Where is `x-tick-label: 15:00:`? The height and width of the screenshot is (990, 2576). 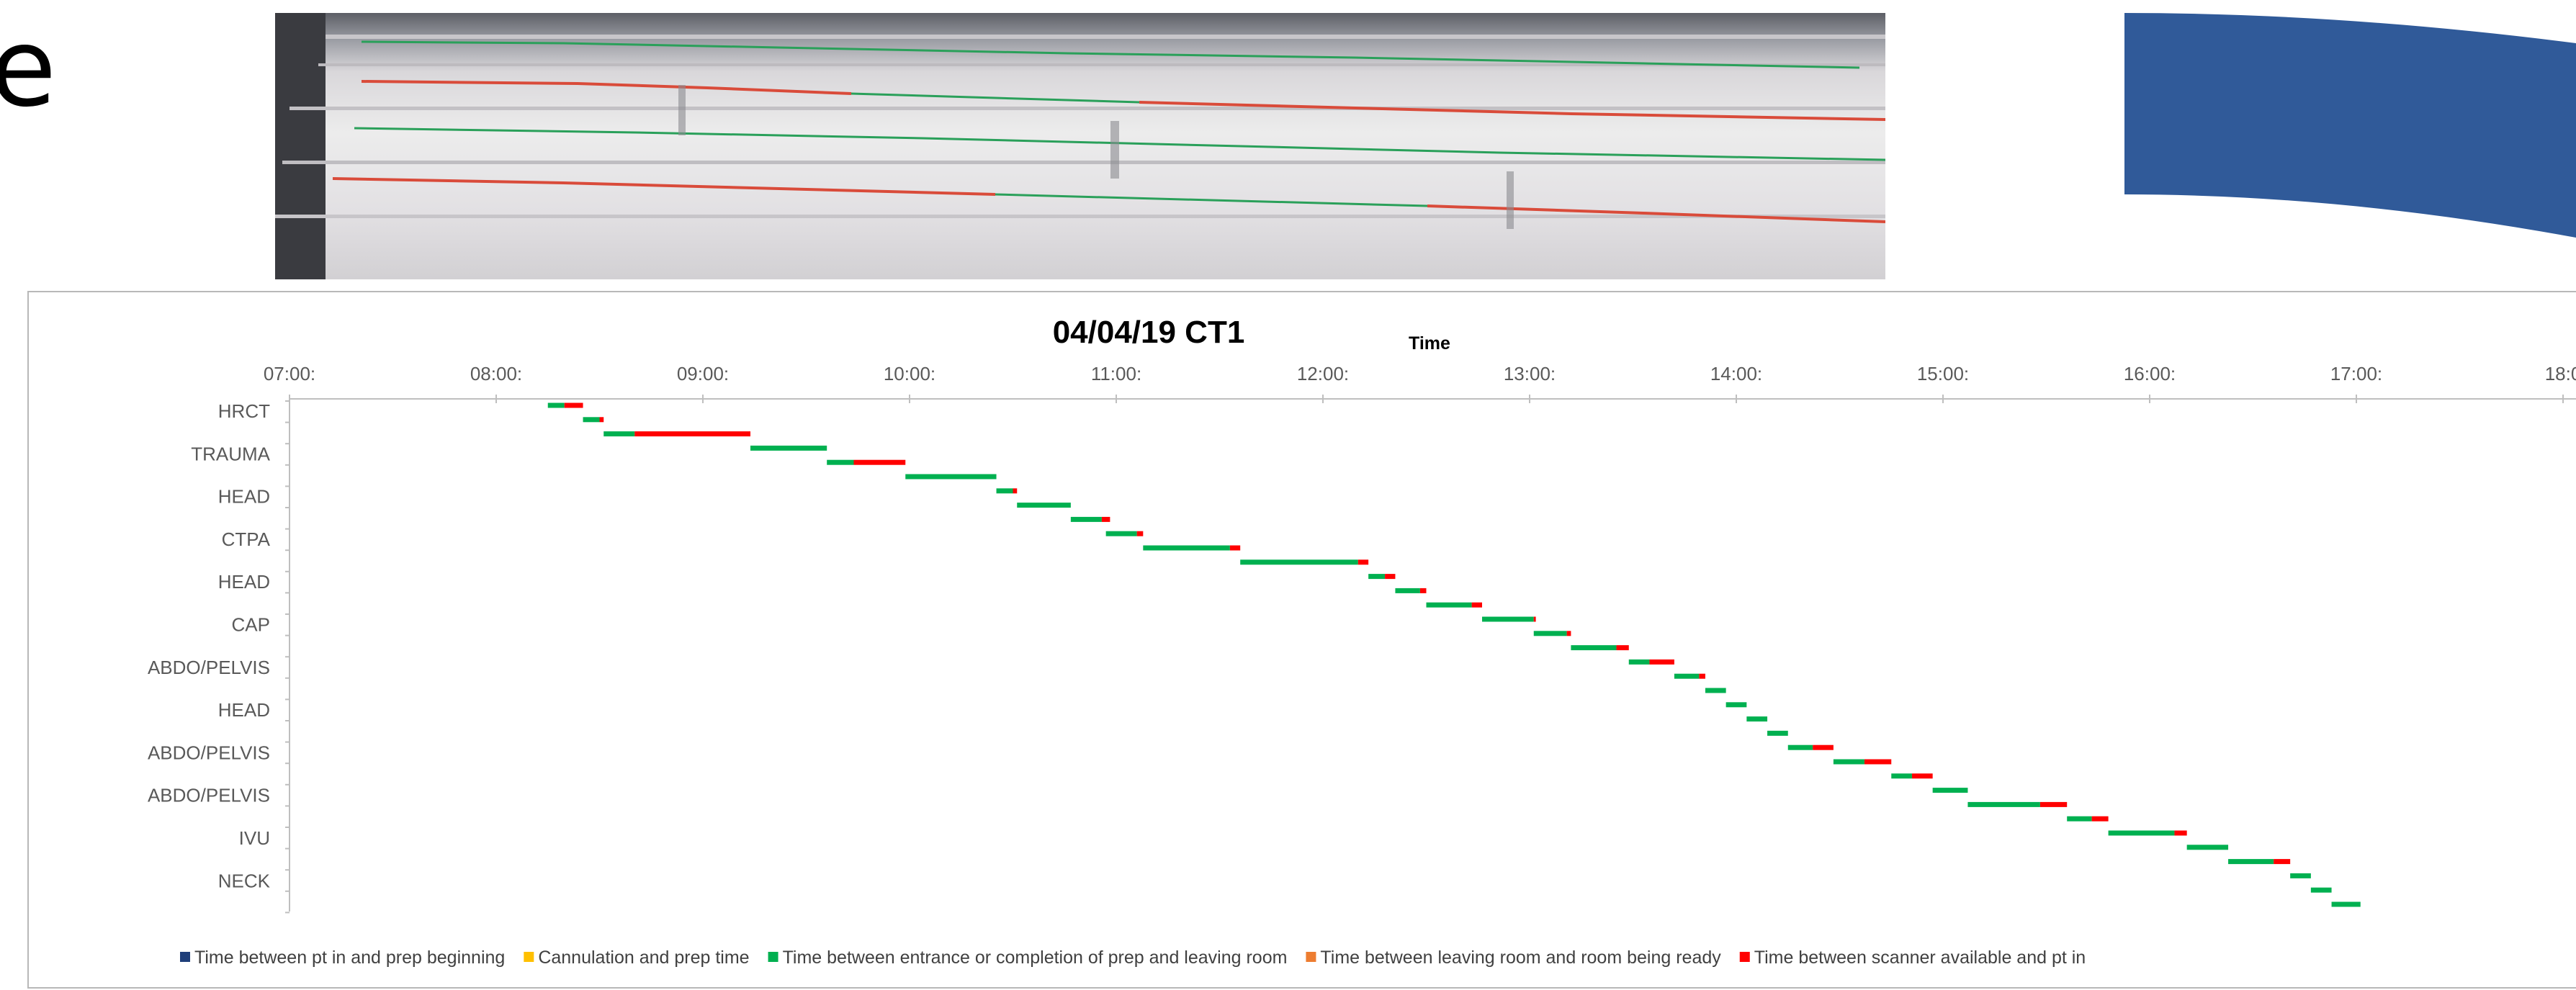
x-tick-label: 15:00: is located at coordinates (1943, 373).